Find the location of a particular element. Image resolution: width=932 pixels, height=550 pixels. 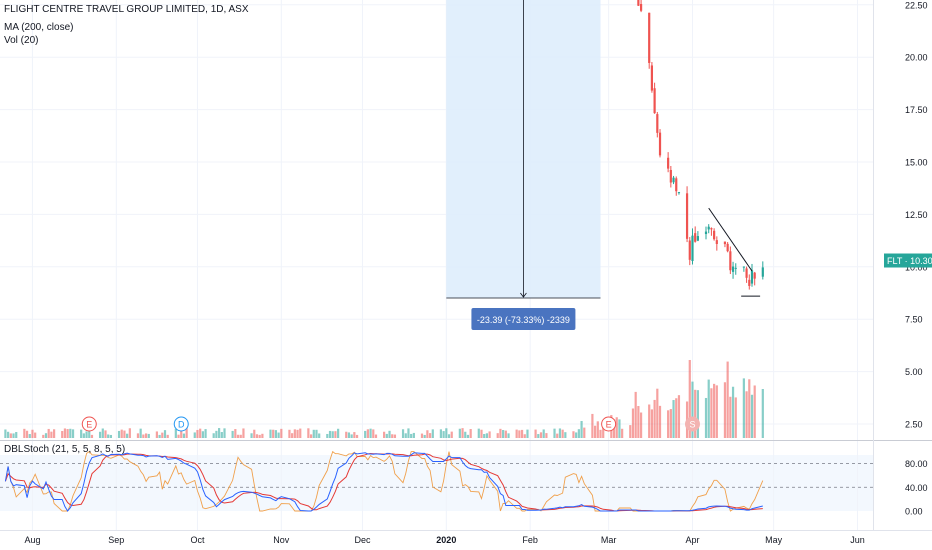

ma-legend: MA (200, close) is located at coordinates (39, 27).